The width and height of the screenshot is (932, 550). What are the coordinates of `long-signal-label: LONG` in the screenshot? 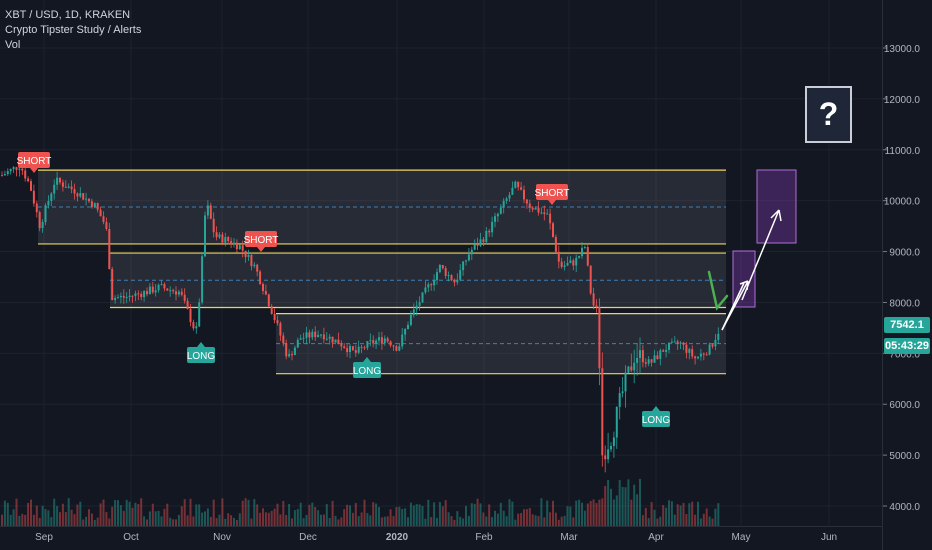 It's located at (201, 356).